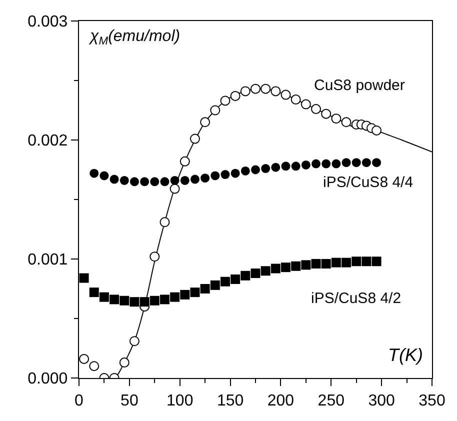  What do you see at coordinates (48, 260) in the screenshot?
I see `y-tick-label: 0.001` at bounding box center [48, 260].